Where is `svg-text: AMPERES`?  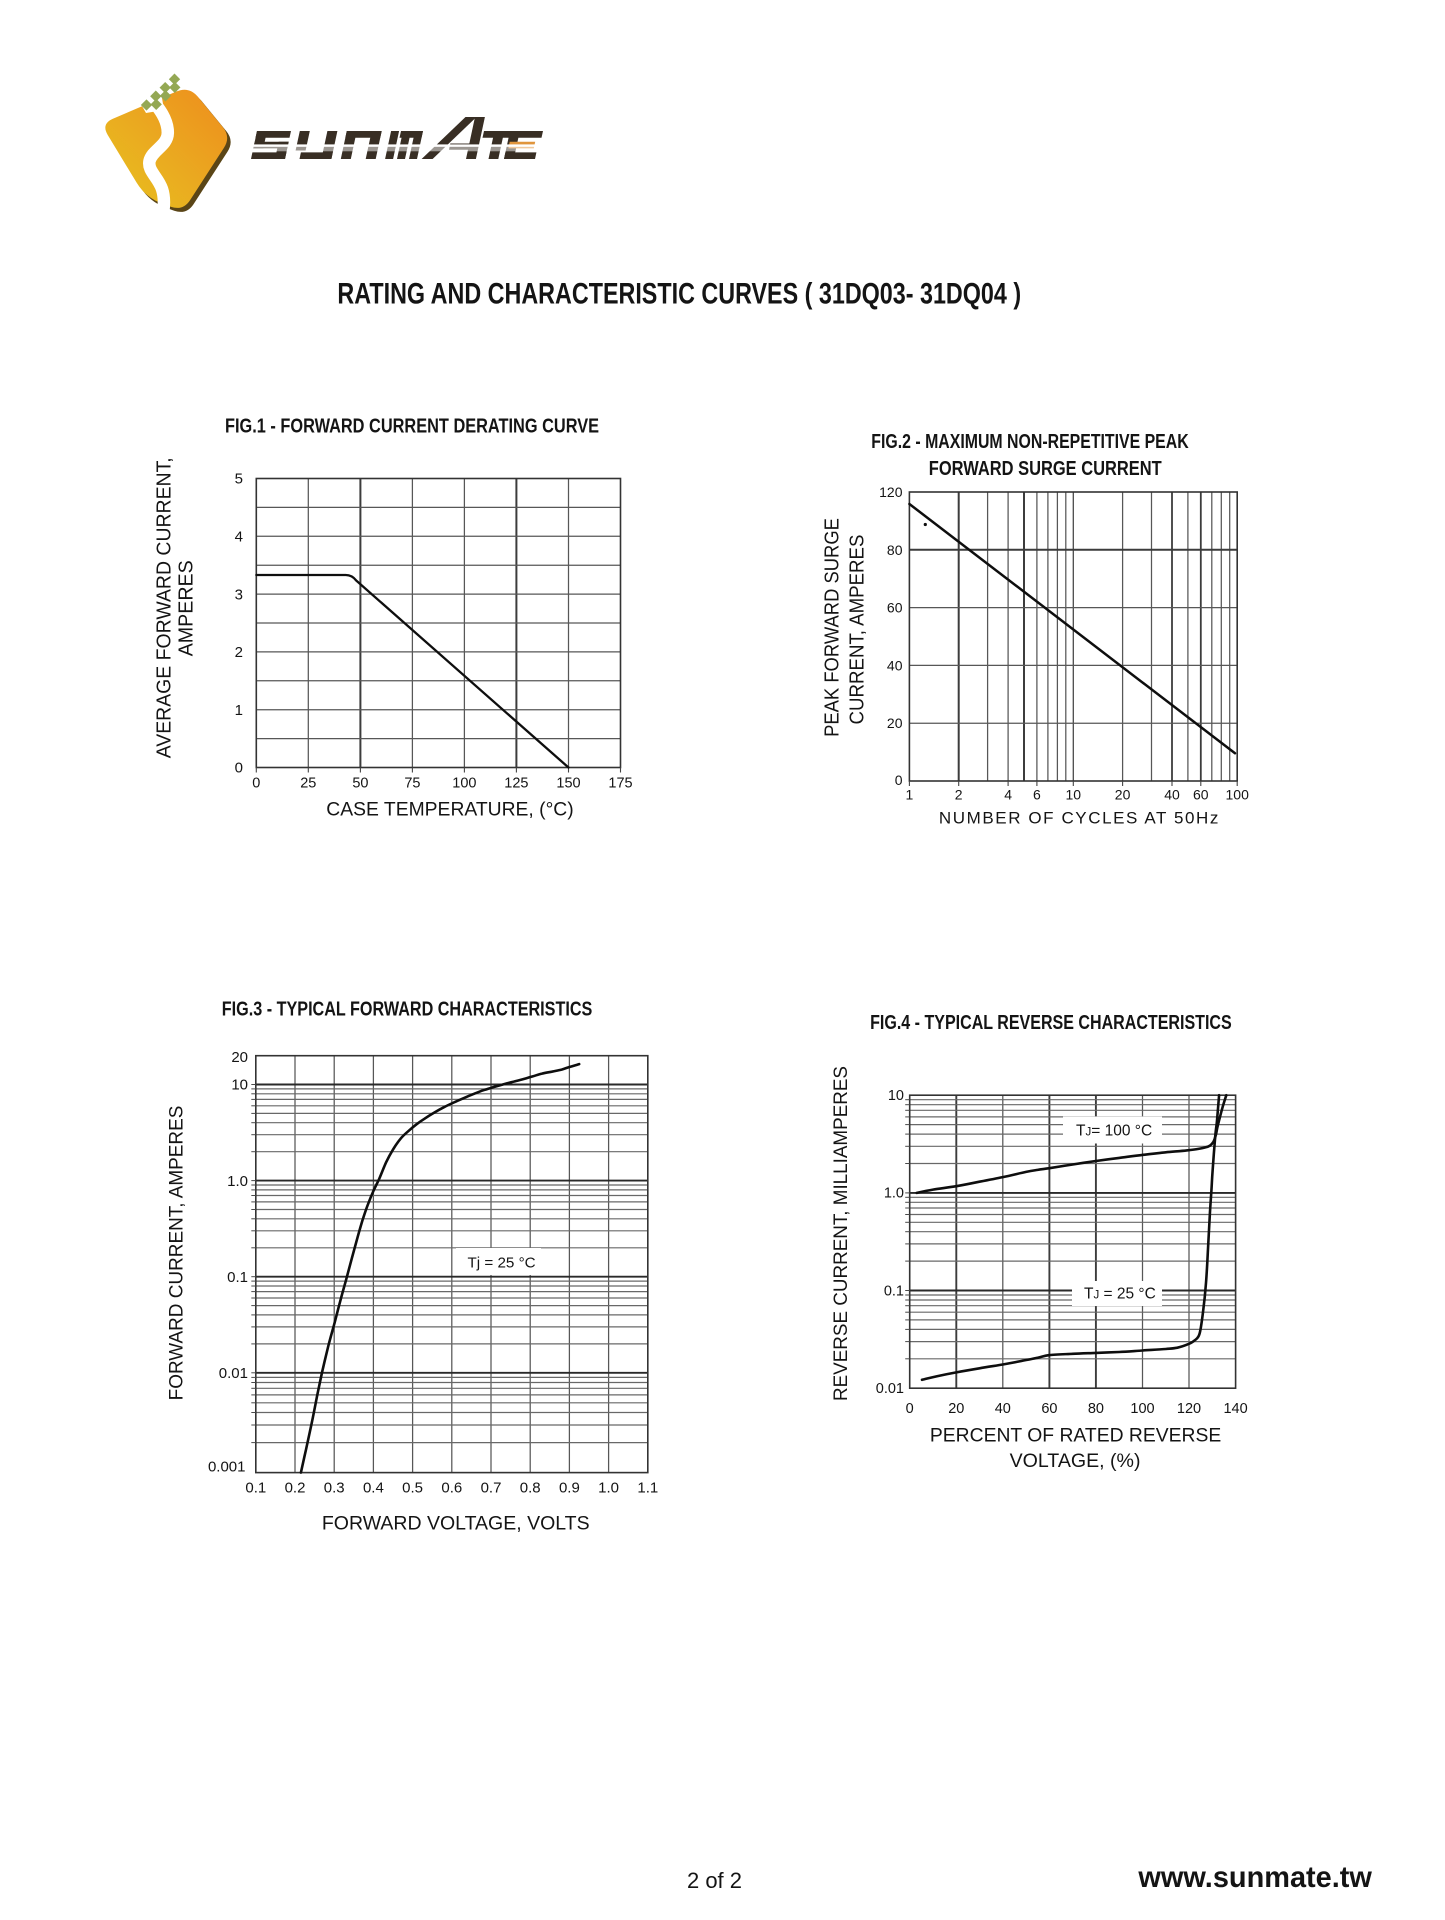 svg-text: AMPERES is located at coordinates (186, 608).